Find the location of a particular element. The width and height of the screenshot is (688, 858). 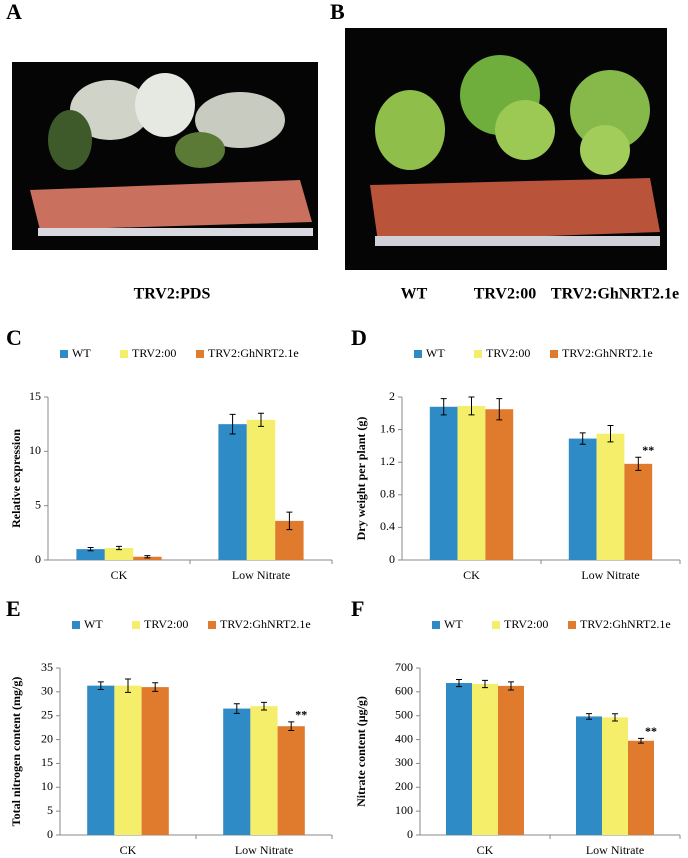

y-axis-label: Nitrate content (μg/g) is located at coordinates (361, 751).